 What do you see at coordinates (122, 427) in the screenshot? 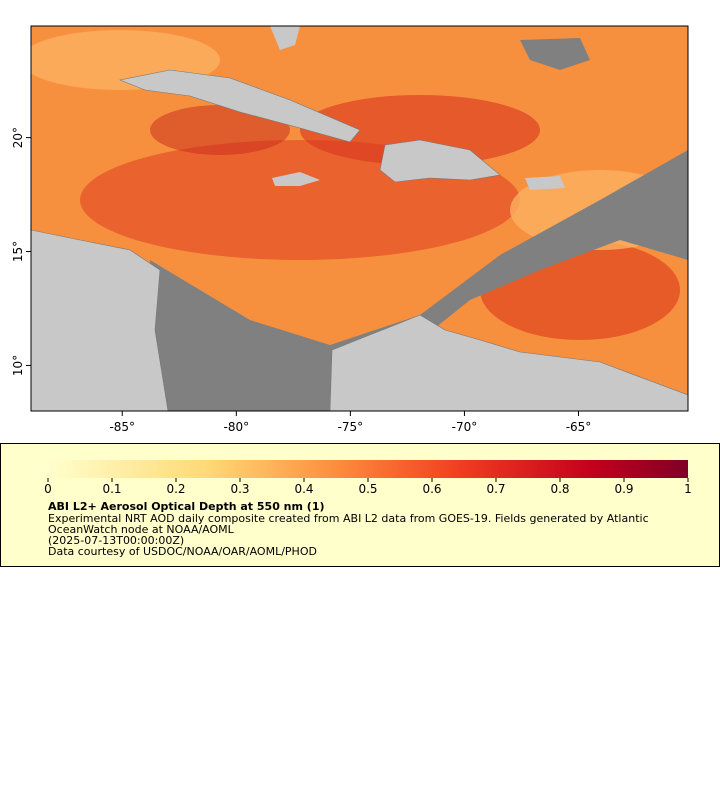
I see `x-tick-label: -85°` at bounding box center [122, 427].